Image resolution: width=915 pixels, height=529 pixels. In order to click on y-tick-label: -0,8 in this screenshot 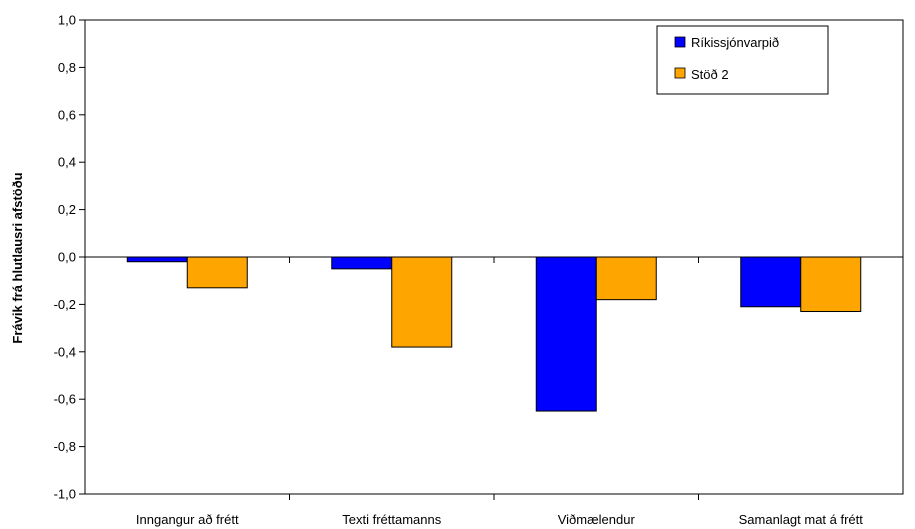, I will do `click(65, 446)`.